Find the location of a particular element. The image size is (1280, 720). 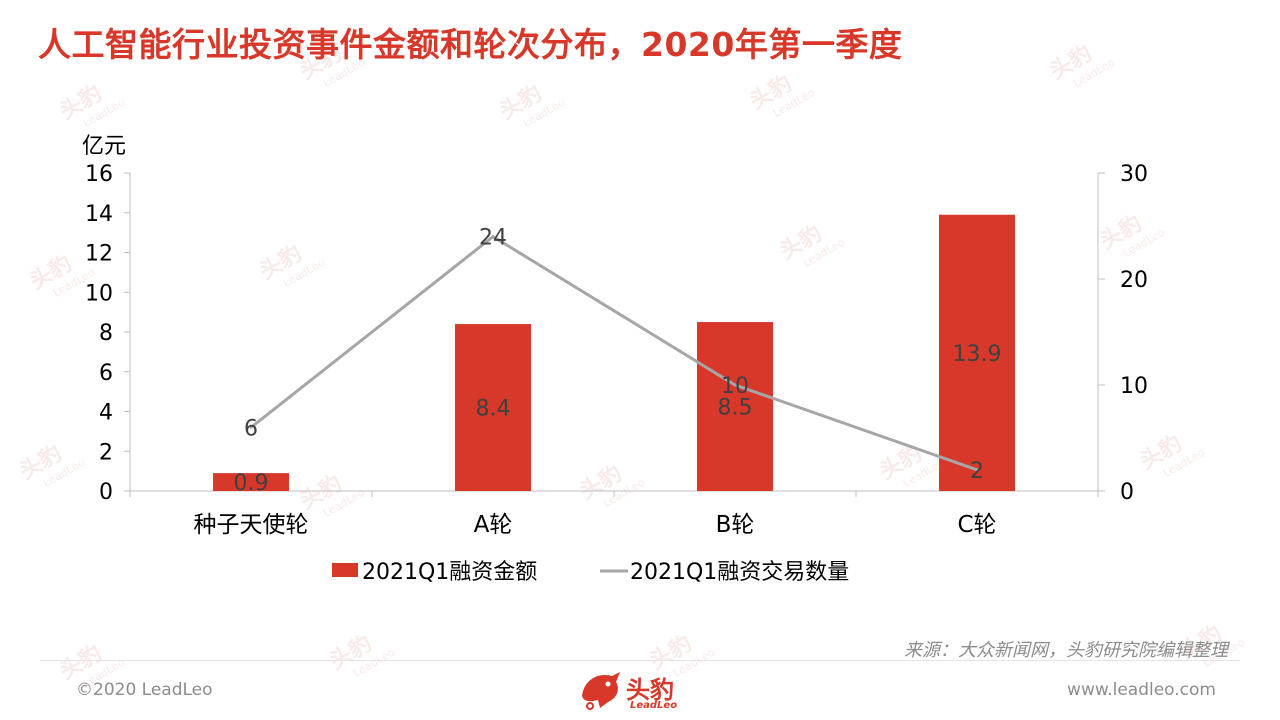

left-tick-label: 14 is located at coordinates (99, 214).